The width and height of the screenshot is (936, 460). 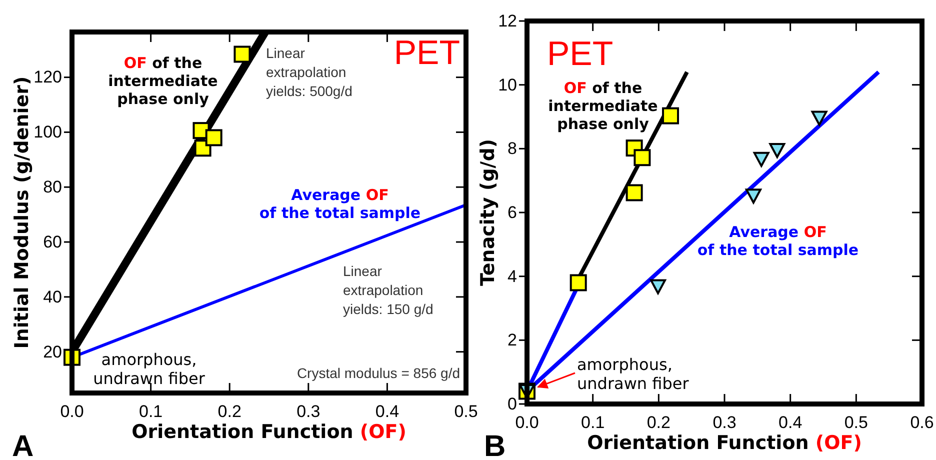 I want to click on text: B, so click(x=495, y=445).